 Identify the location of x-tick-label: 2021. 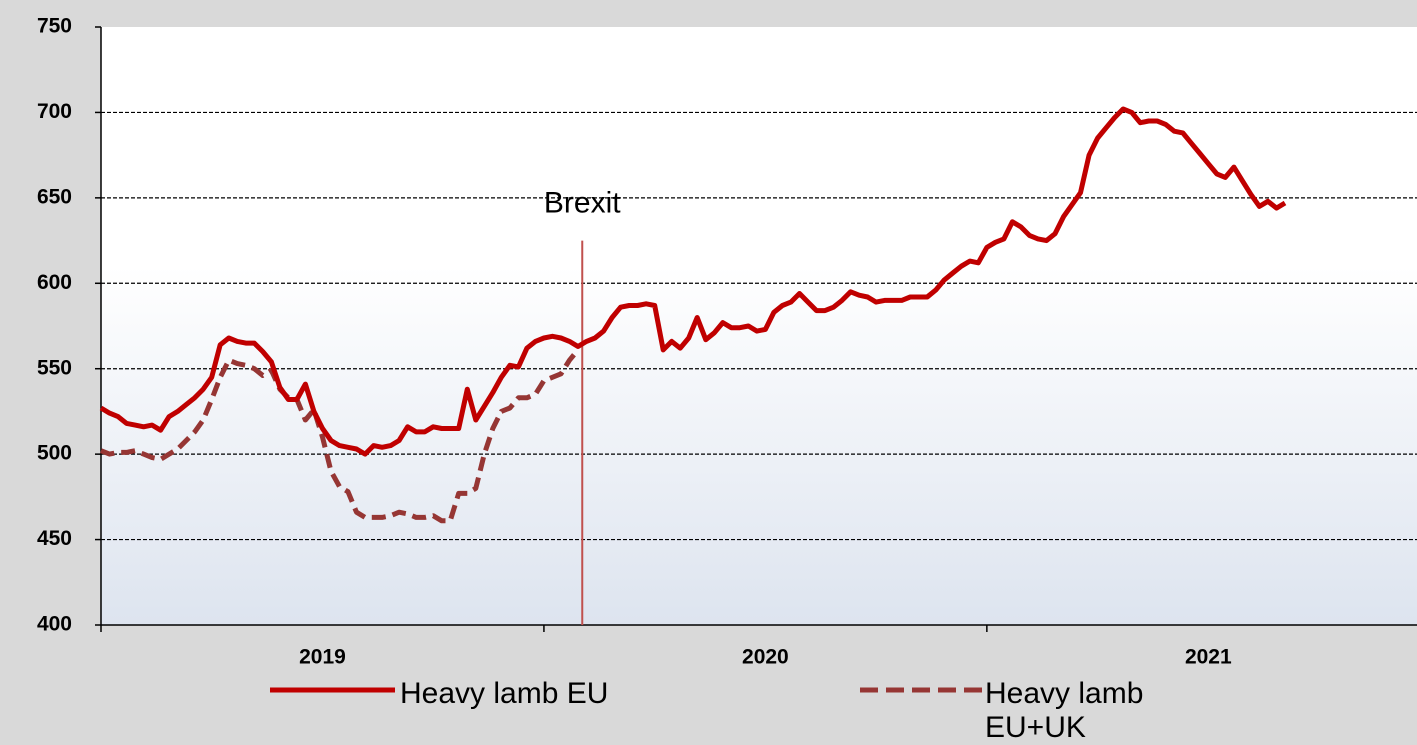
(1208, 657).